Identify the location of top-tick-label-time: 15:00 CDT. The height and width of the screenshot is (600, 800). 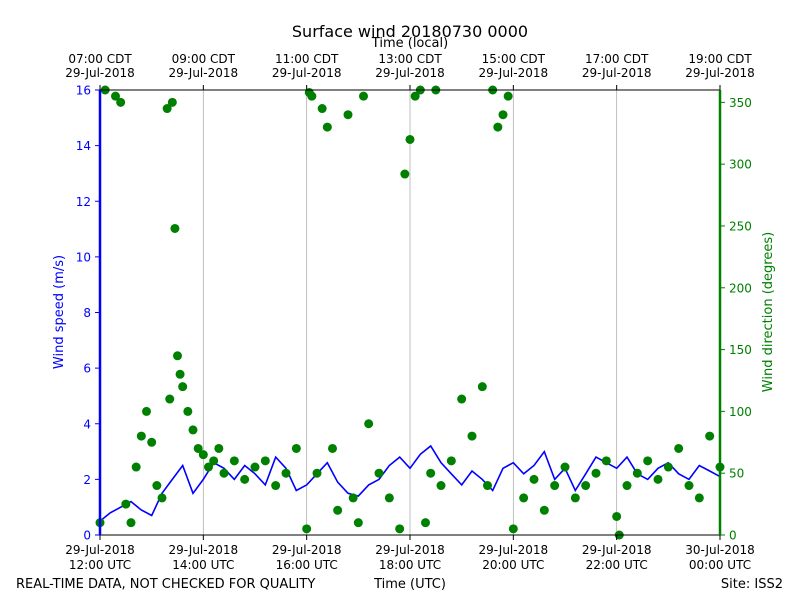
(514, 59).